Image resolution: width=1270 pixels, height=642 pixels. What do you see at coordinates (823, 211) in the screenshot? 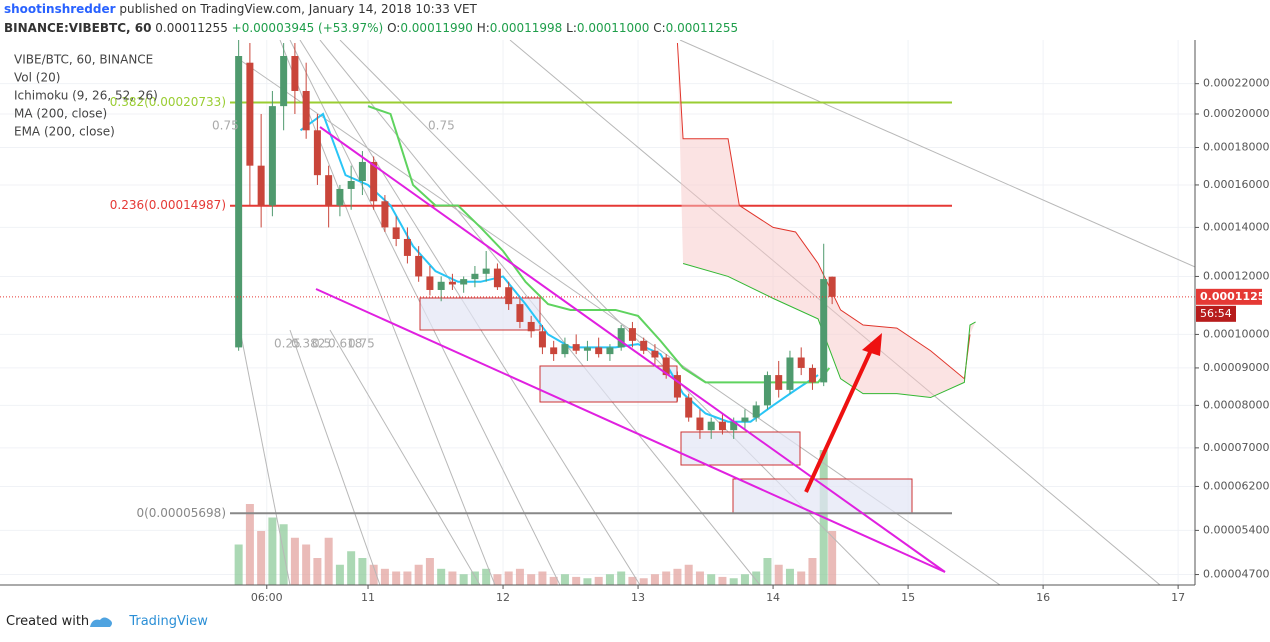
I see `indicator-line` at bounding box center [823, 211].